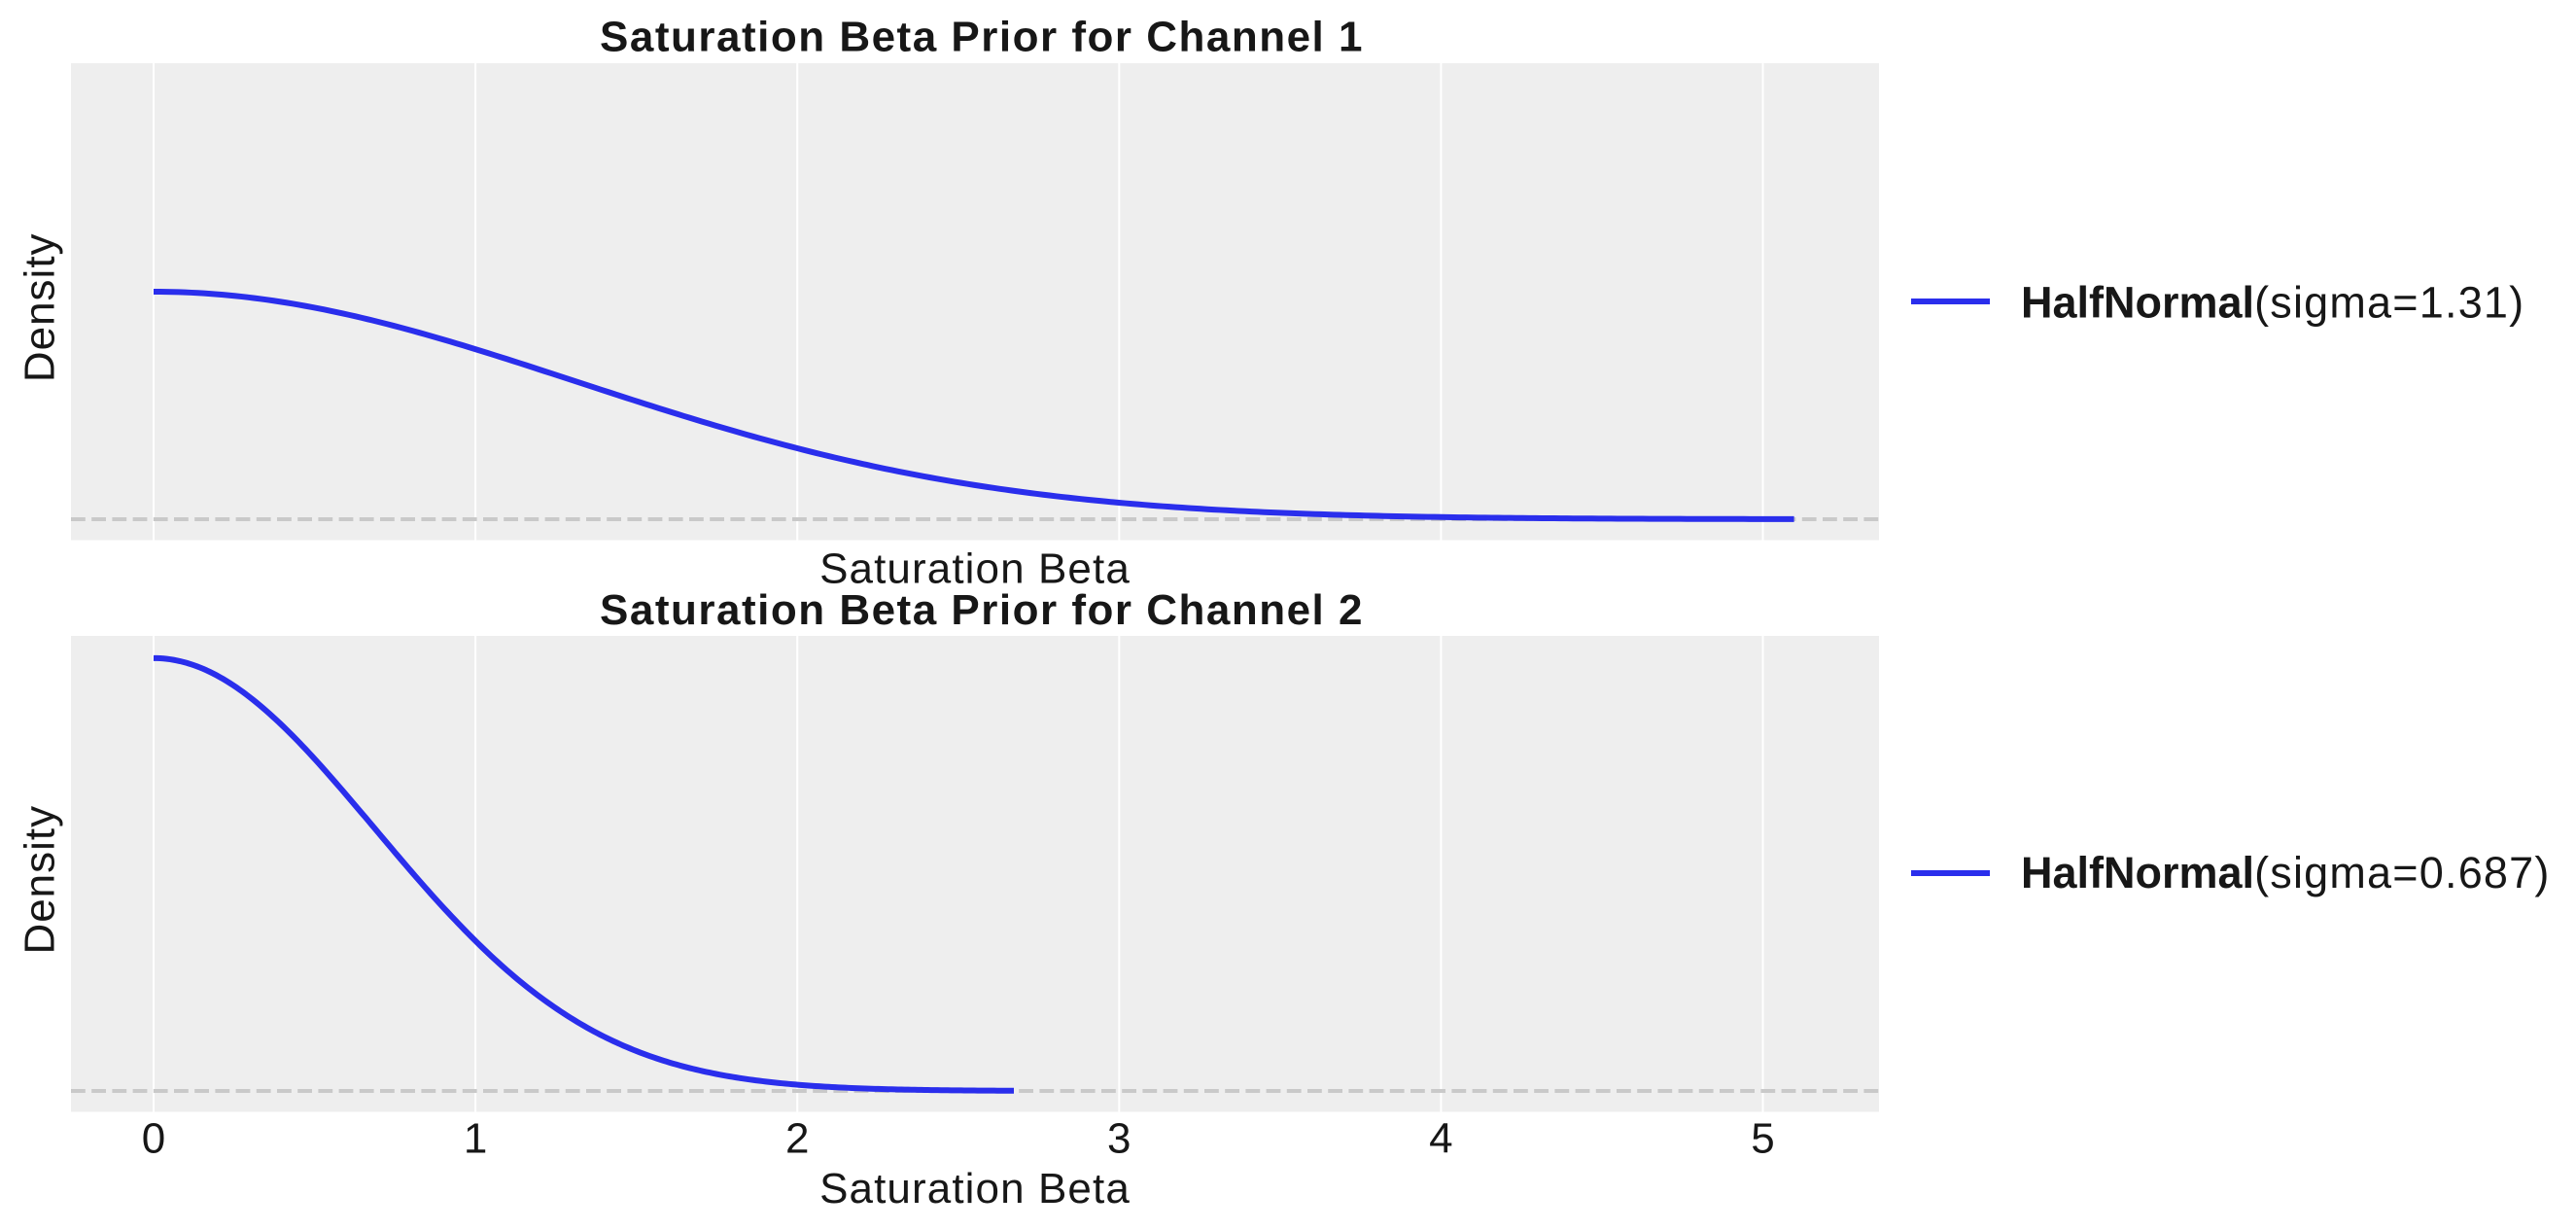 Image resolution: width=2576 pixels, height=1230 pixels. Describe the element at coordinates (1762, 1139) in the screenshot. I see `svg-text: 5` at that location.